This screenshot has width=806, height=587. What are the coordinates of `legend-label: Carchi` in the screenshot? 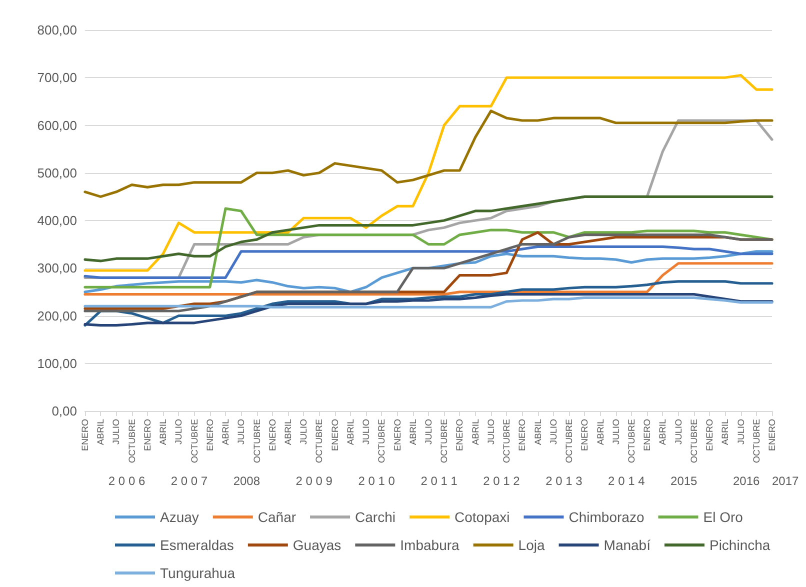 It's located at (375, 517).